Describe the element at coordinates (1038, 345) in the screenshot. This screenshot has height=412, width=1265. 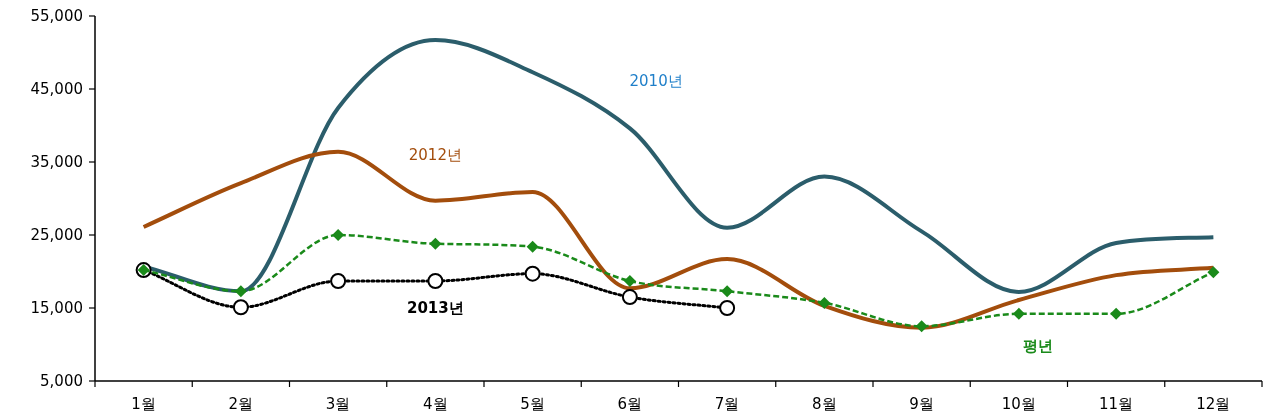
I see `series-label: 평년` at that location.